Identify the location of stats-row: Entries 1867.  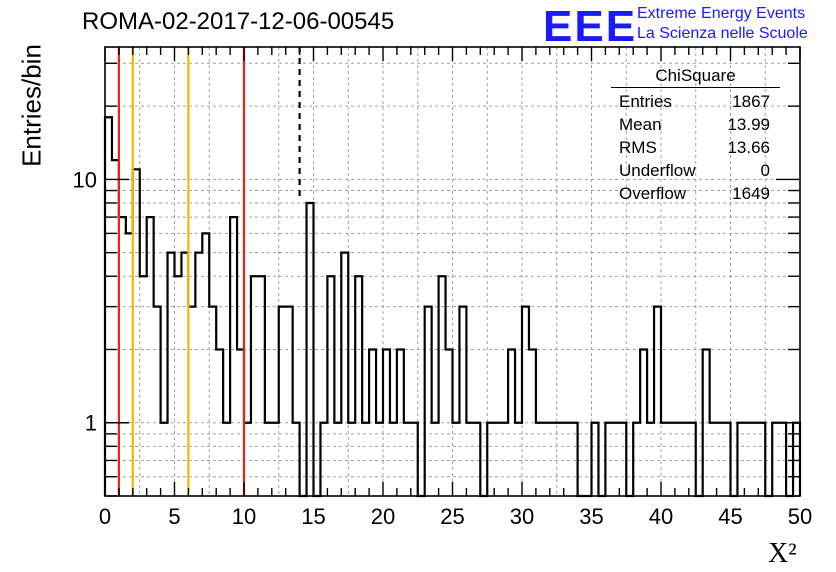
(695, 101).